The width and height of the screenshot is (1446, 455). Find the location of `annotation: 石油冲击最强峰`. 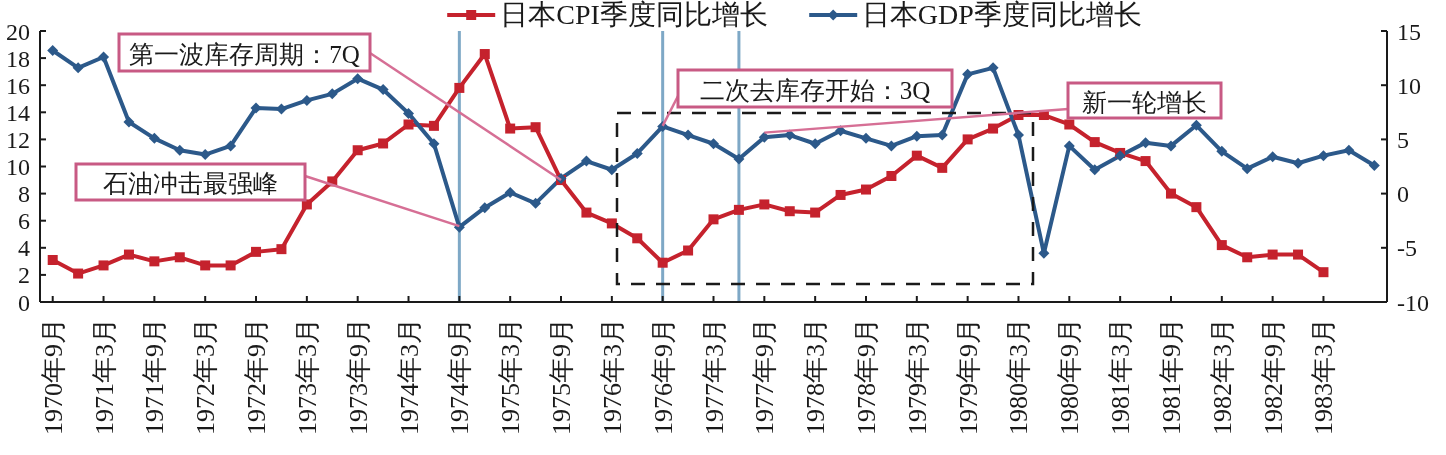

annotation: 石油冲击最强峰 is located at coordinates (190, 183).